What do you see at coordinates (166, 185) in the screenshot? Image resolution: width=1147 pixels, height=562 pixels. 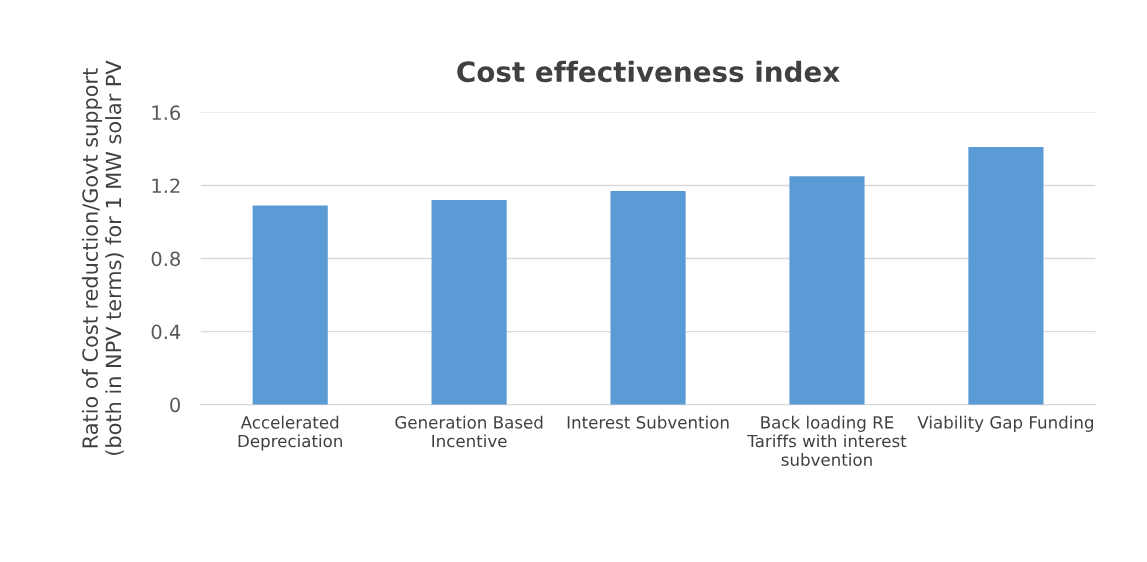 I see `y-tick-label: 1.2` at bounding box center [166, 185].